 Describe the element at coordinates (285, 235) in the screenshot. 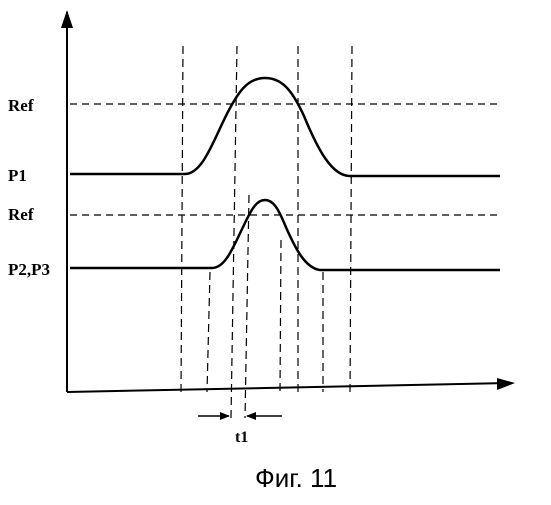

I see `signal-p2p3-curve` at that location.